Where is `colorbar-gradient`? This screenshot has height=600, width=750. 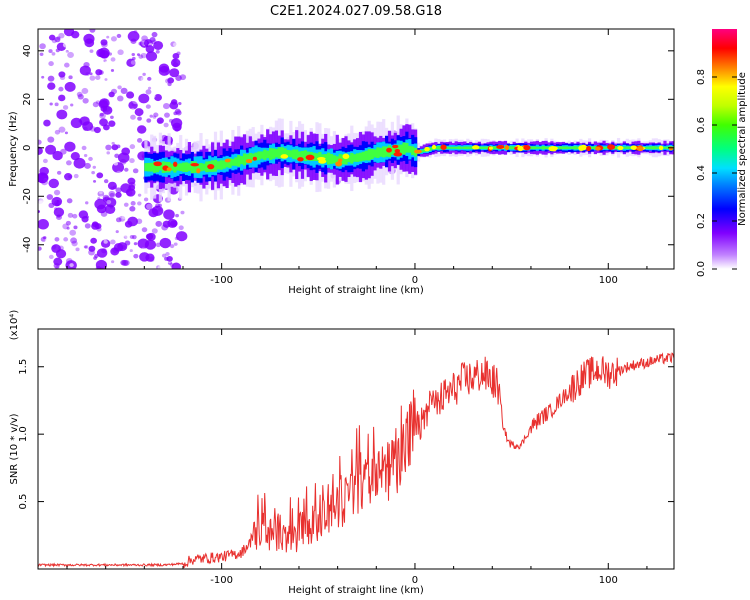
colorbar-gradient is located at coordinates (724, 149).